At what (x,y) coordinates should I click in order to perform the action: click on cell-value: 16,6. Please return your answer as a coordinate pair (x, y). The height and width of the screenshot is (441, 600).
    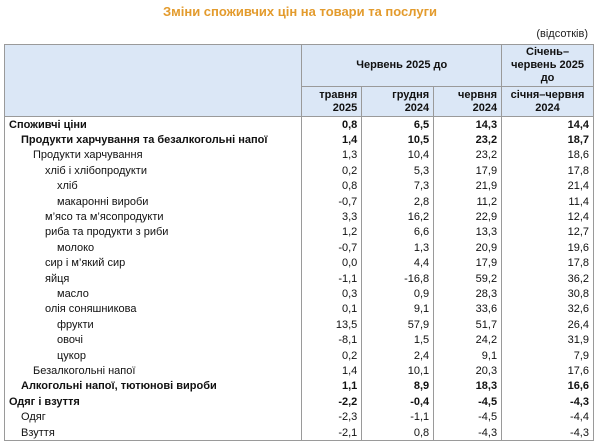
    Looking at the image, I should click on (547, 386).